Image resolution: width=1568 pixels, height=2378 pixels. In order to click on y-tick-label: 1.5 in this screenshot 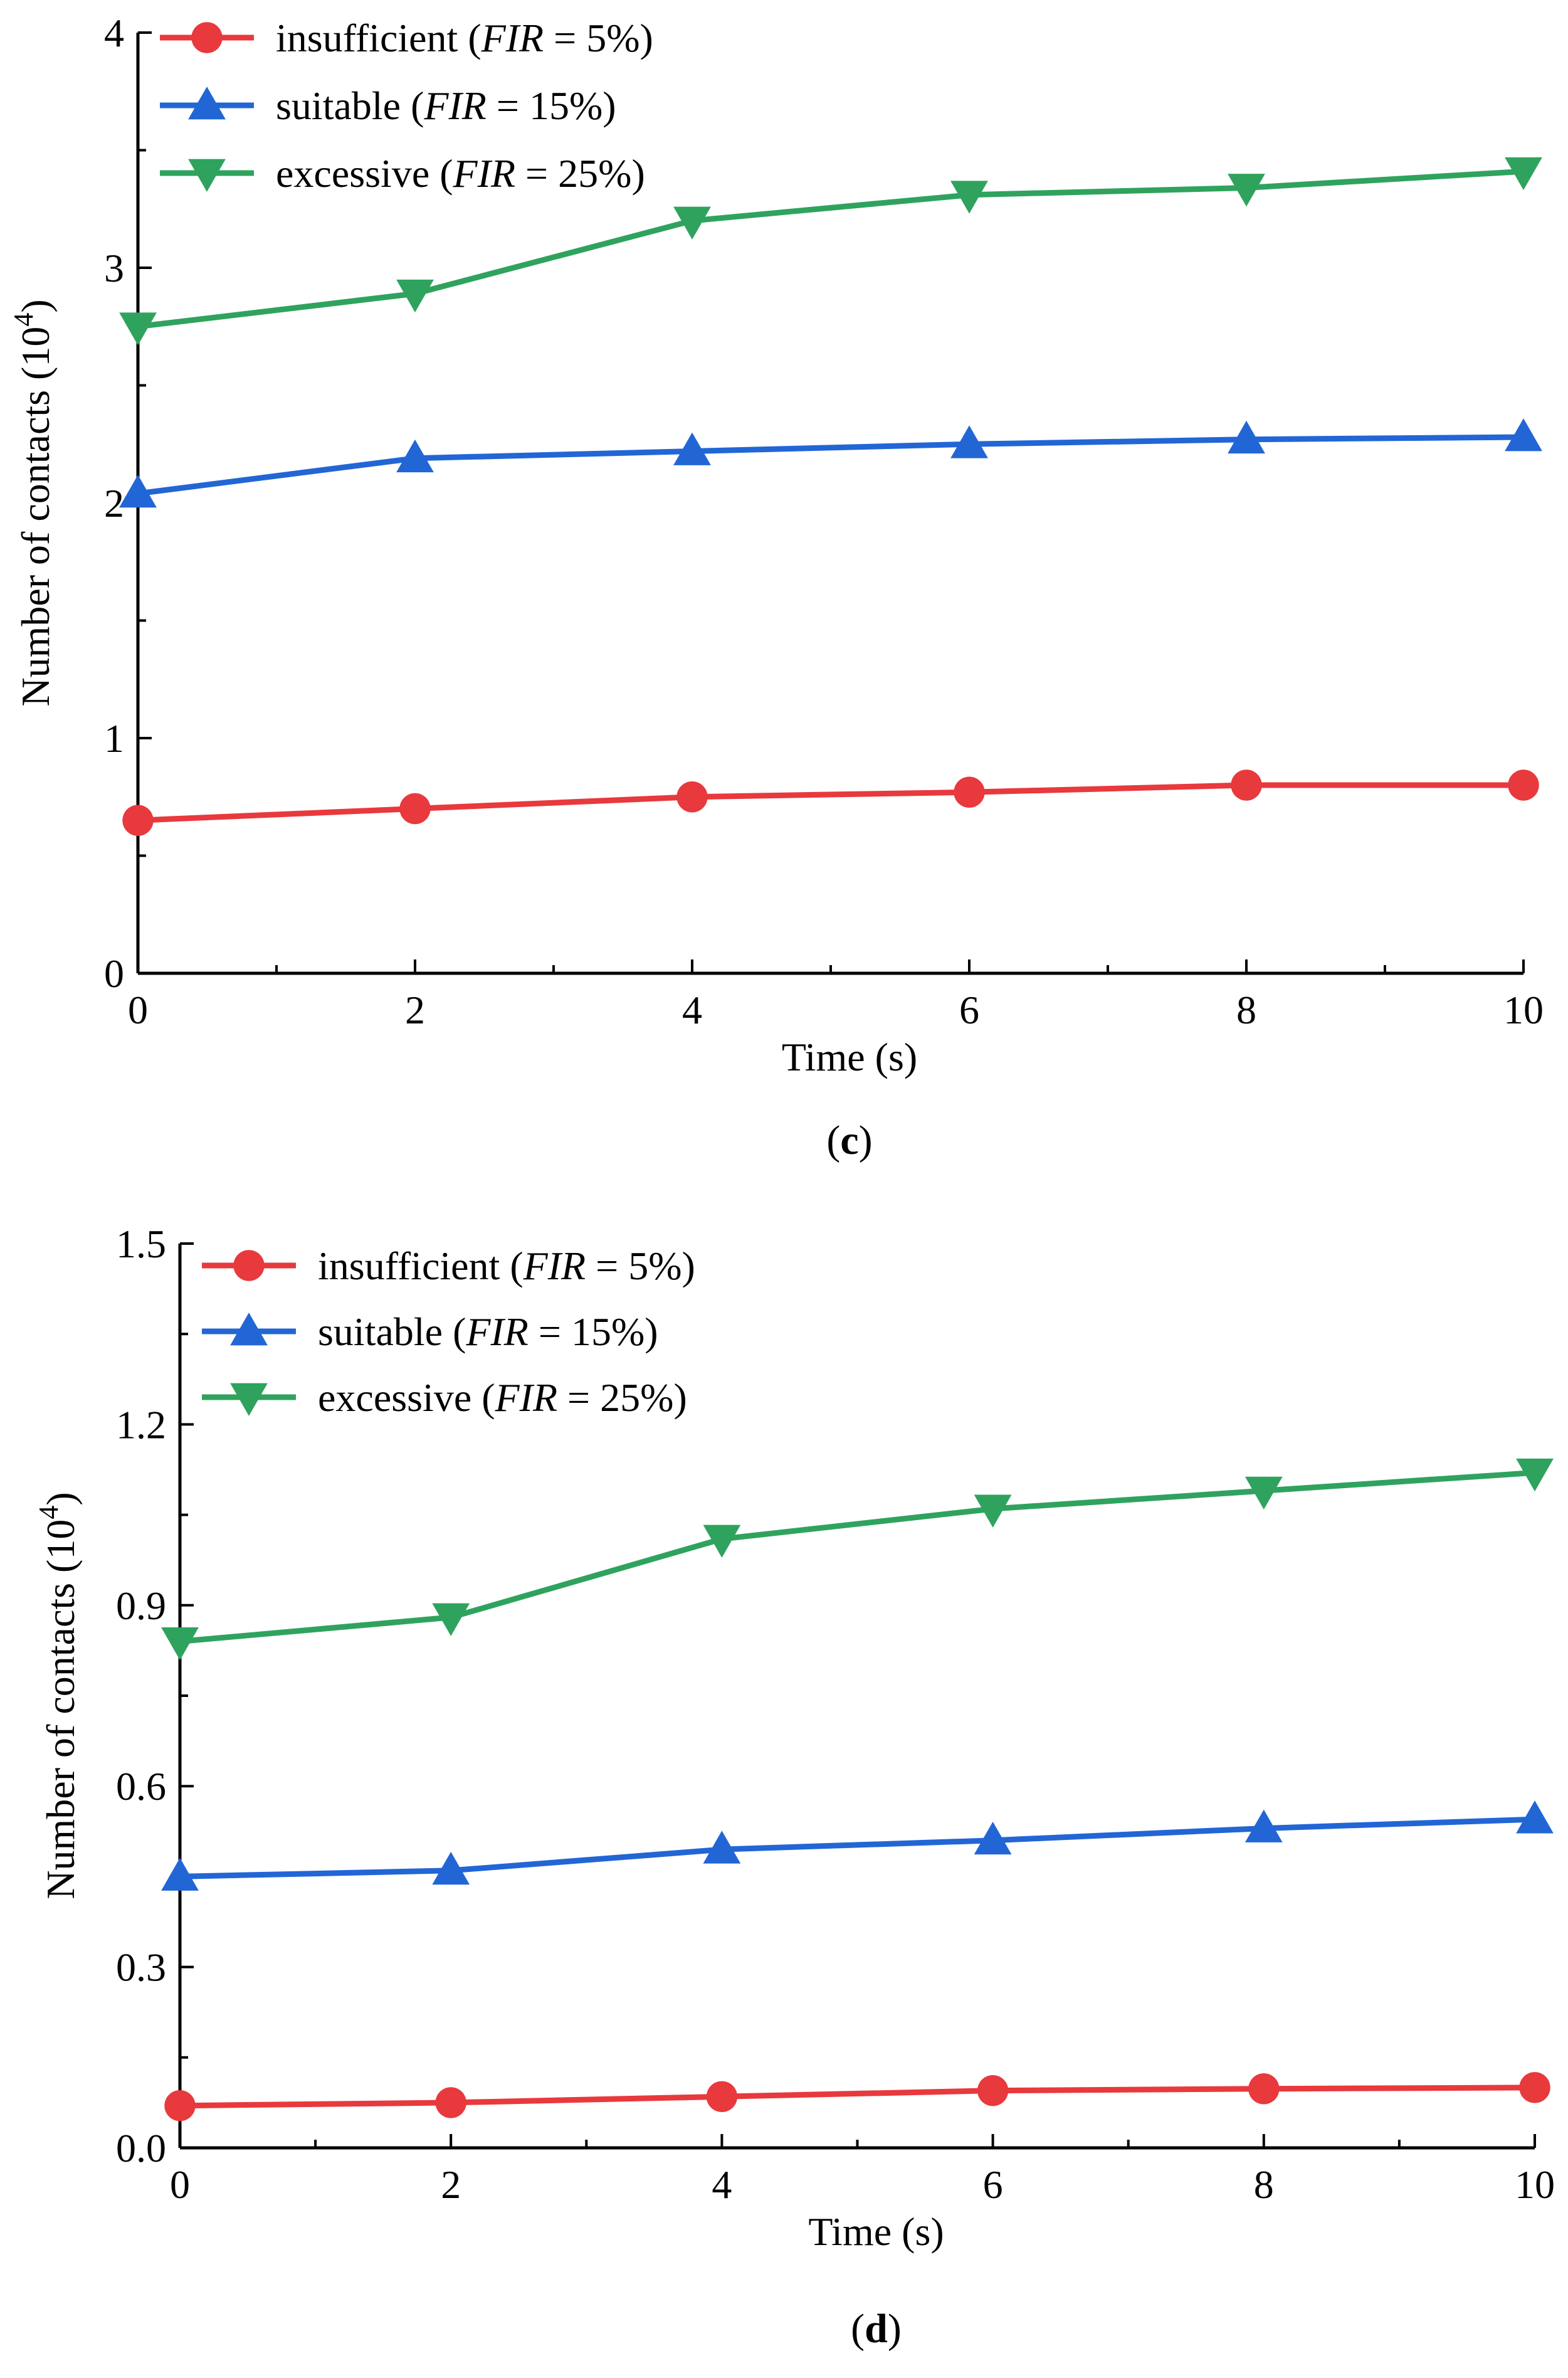, I will do `click(141, 1244)`.